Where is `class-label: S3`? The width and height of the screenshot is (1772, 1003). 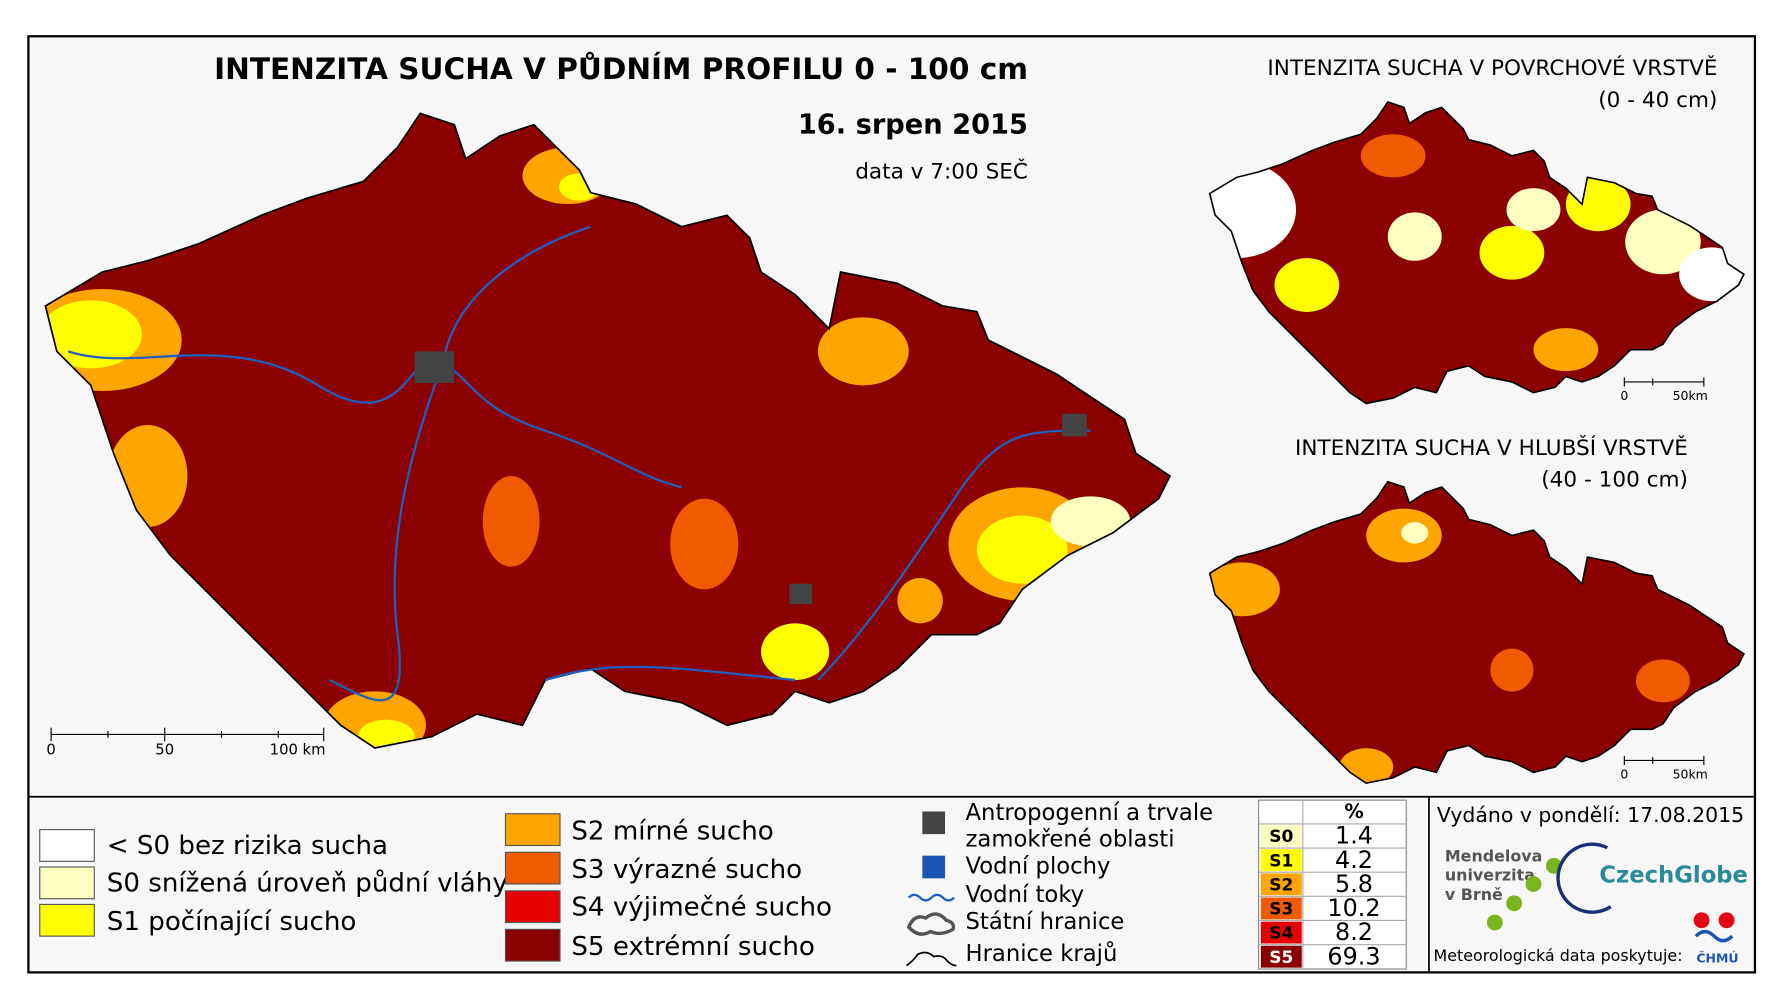 class-label: S3 is located at coordinates (1281, 910).